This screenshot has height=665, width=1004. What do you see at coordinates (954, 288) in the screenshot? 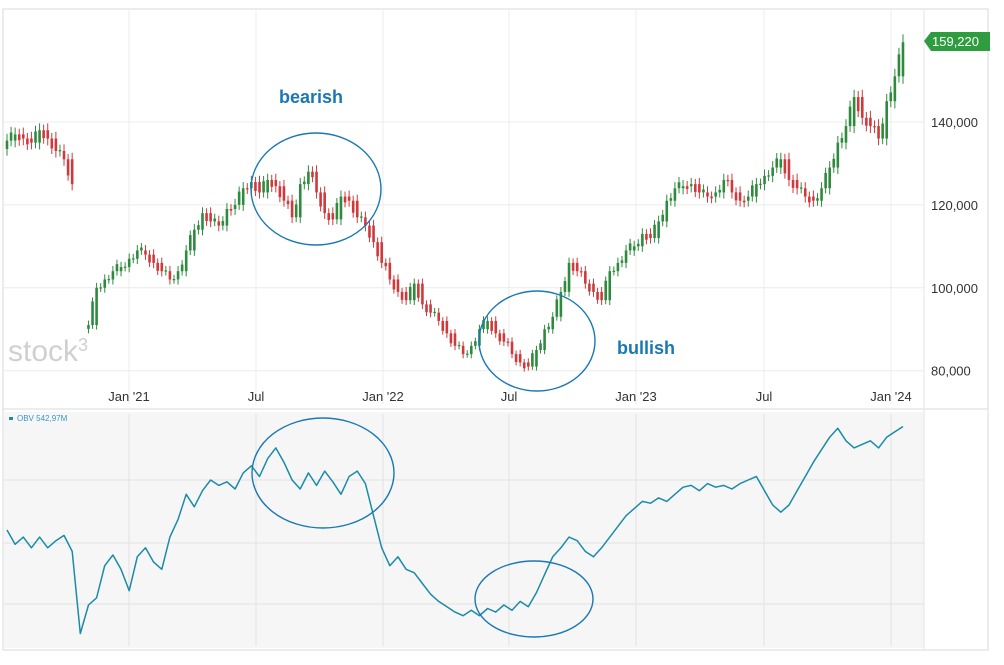
I see `y-tick-label: 100,000` at bounding box center [954, 288].